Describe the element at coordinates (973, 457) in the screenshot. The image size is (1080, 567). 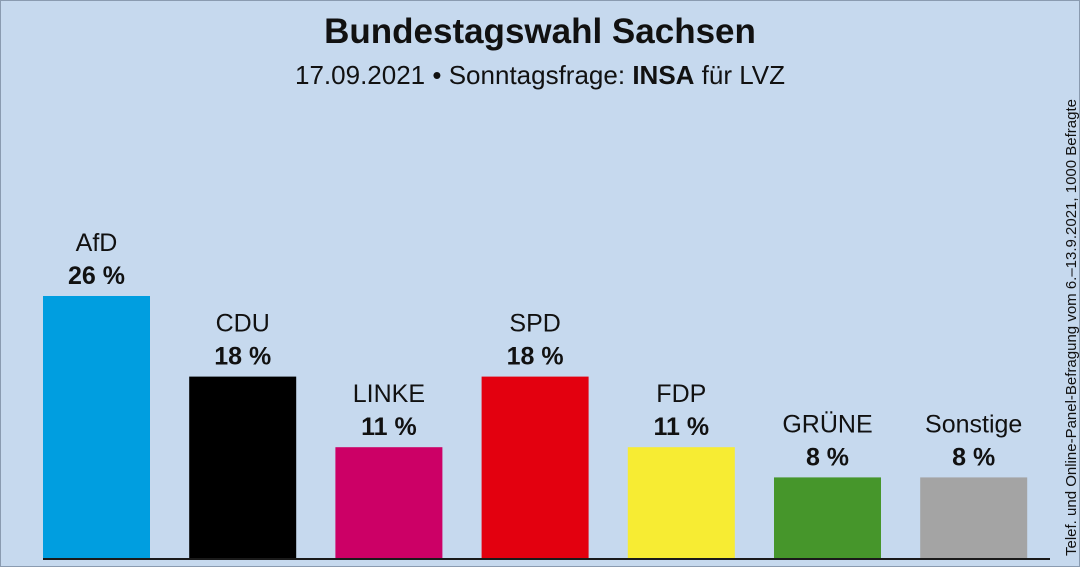
I see `value-label-sonstige: 8 %` at that location.